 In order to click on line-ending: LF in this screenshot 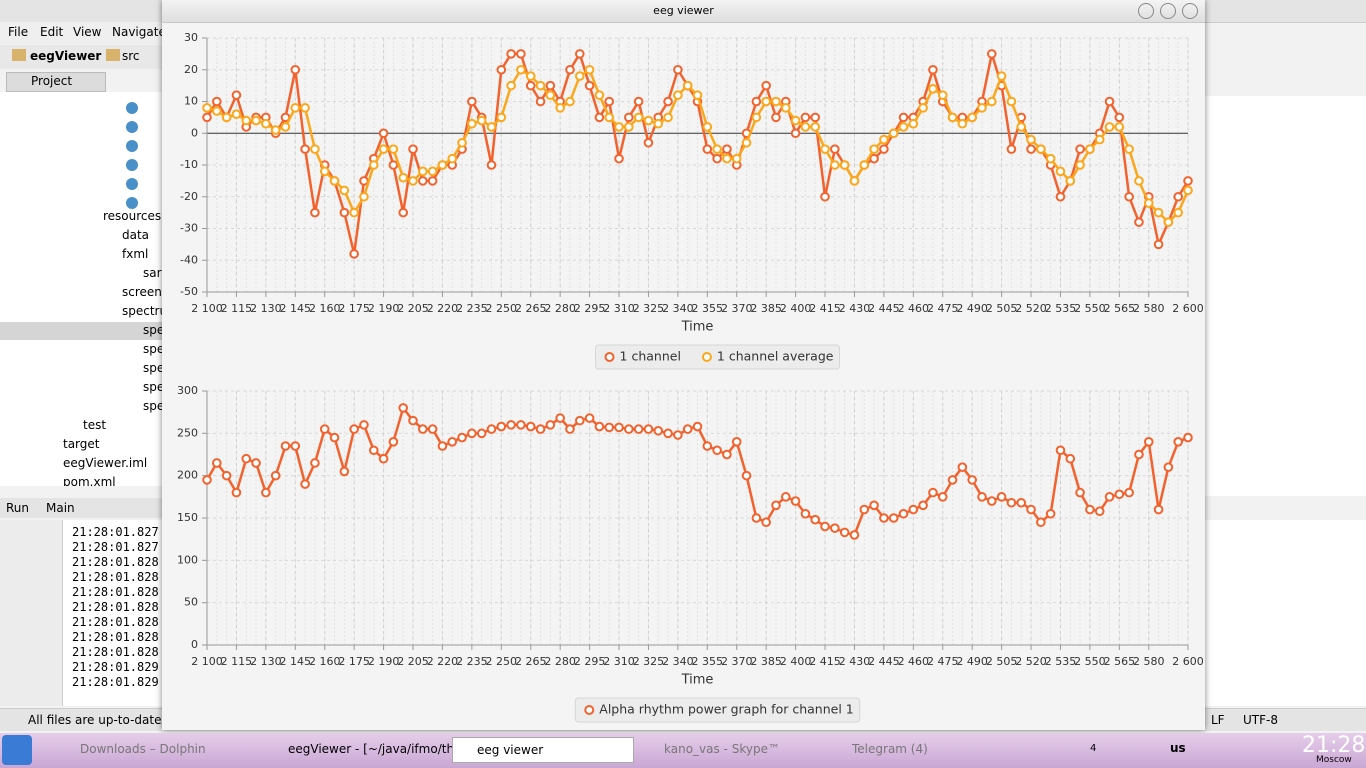, I will do `click(1218, 720)`.